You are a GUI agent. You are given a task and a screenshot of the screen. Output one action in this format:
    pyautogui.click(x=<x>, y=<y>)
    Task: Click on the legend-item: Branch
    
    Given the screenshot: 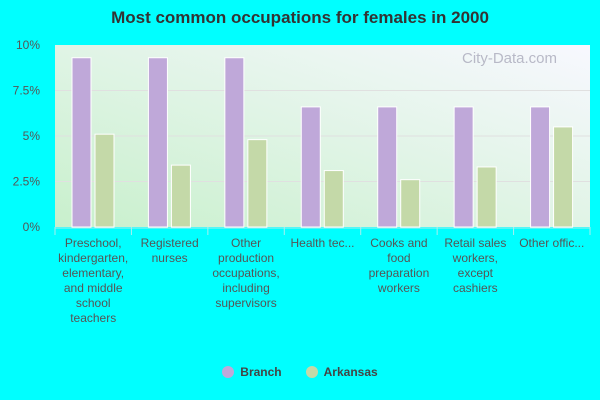 What is the action you would take?
    pyautogui.click(x=252, y=372)
    